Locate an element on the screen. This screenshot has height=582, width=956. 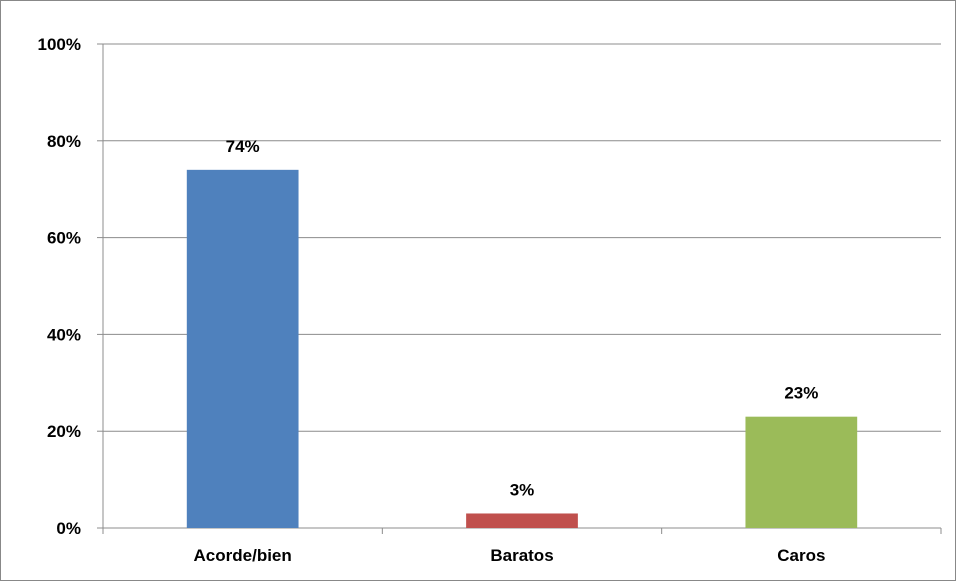
data-label: 23% is located at coordinates (801, 393).